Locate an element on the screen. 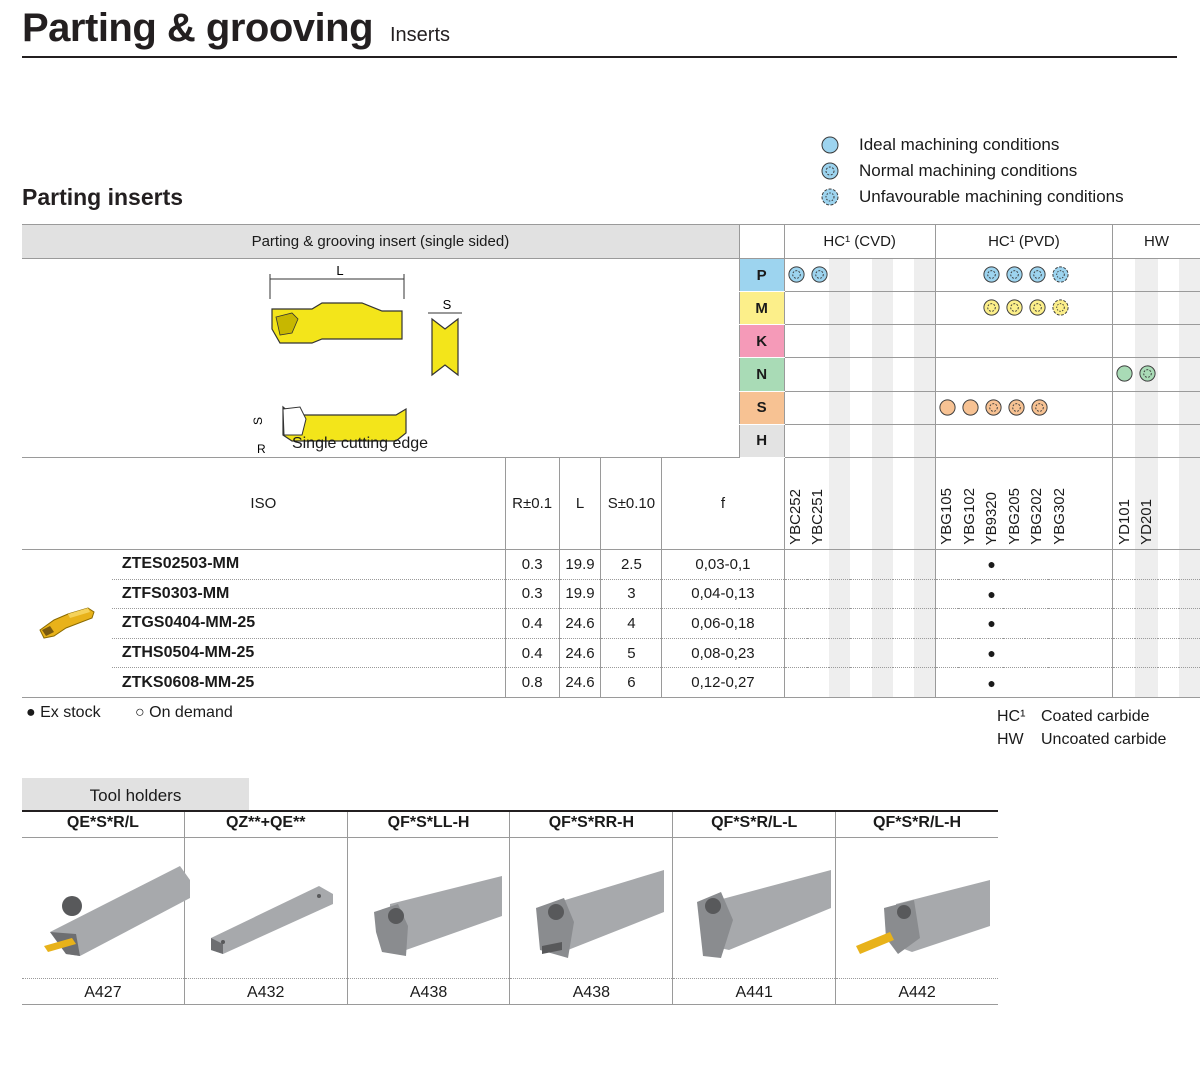 The image size is (1200, 1070). dim-r-label: R is located at coordinates (261, 449).